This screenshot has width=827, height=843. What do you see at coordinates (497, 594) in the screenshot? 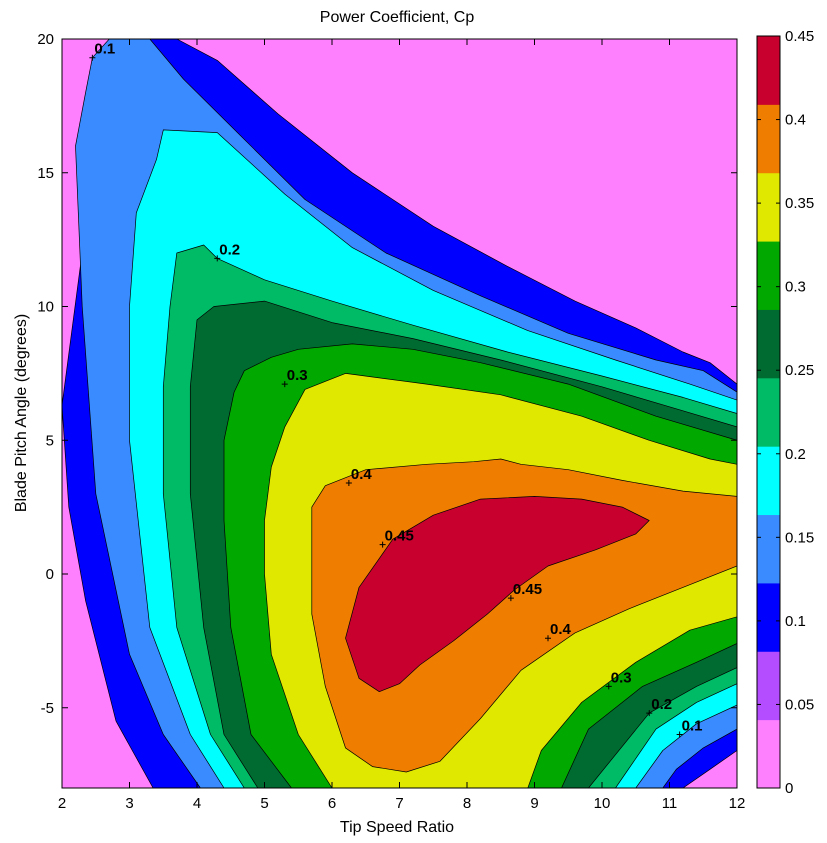
I see `contour-region-0.45` at bounding box center [497, 594].